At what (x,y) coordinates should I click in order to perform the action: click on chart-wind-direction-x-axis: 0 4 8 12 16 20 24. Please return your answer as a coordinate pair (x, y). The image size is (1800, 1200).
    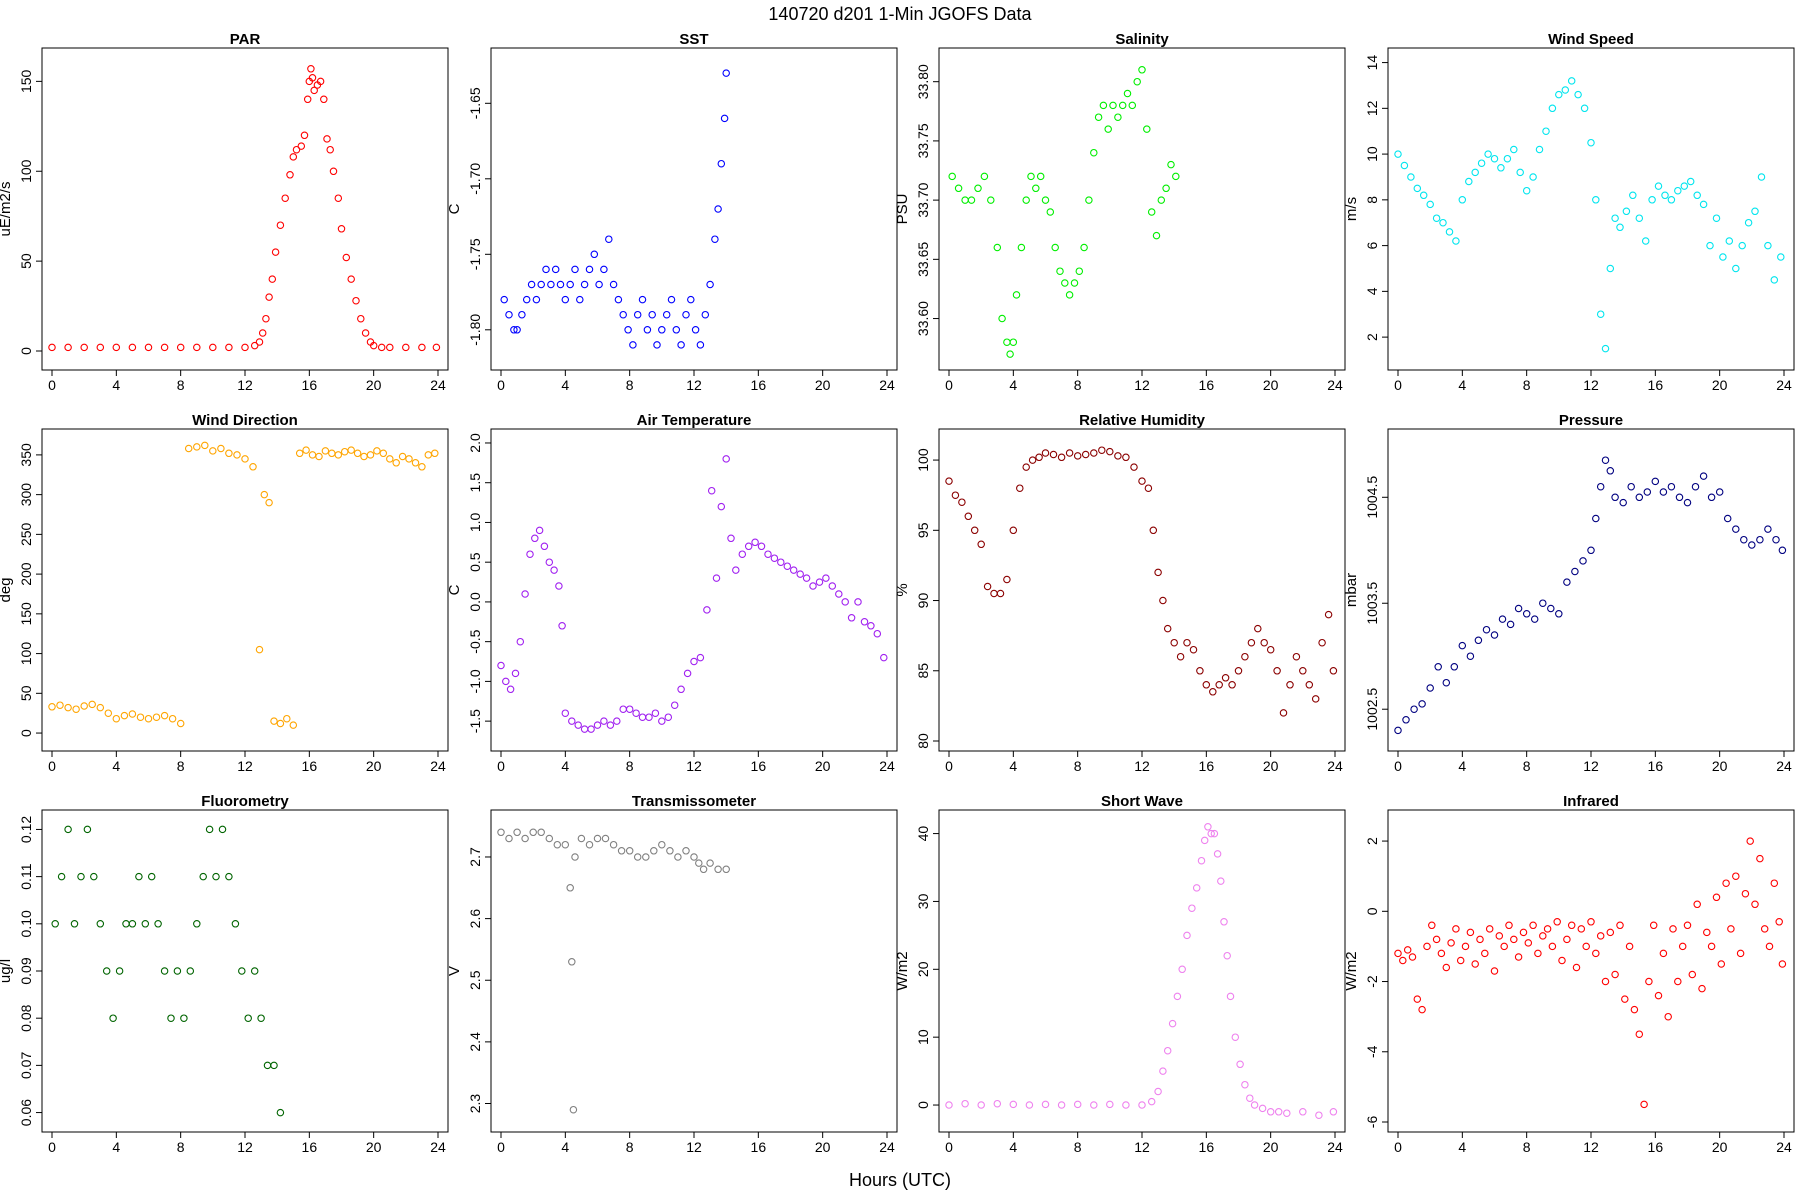
    Looking at the image, I should click on (247, 762).